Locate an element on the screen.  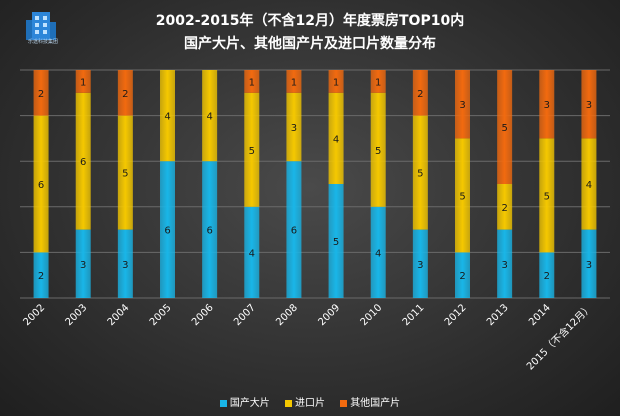
x-tick-label: 2013 is located at coordinates (498, 315).